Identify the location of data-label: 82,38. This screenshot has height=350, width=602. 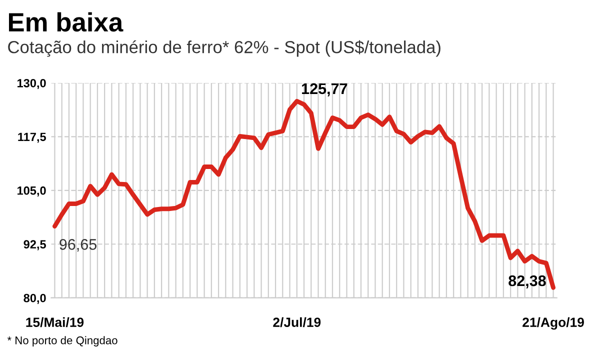
(527, 281).